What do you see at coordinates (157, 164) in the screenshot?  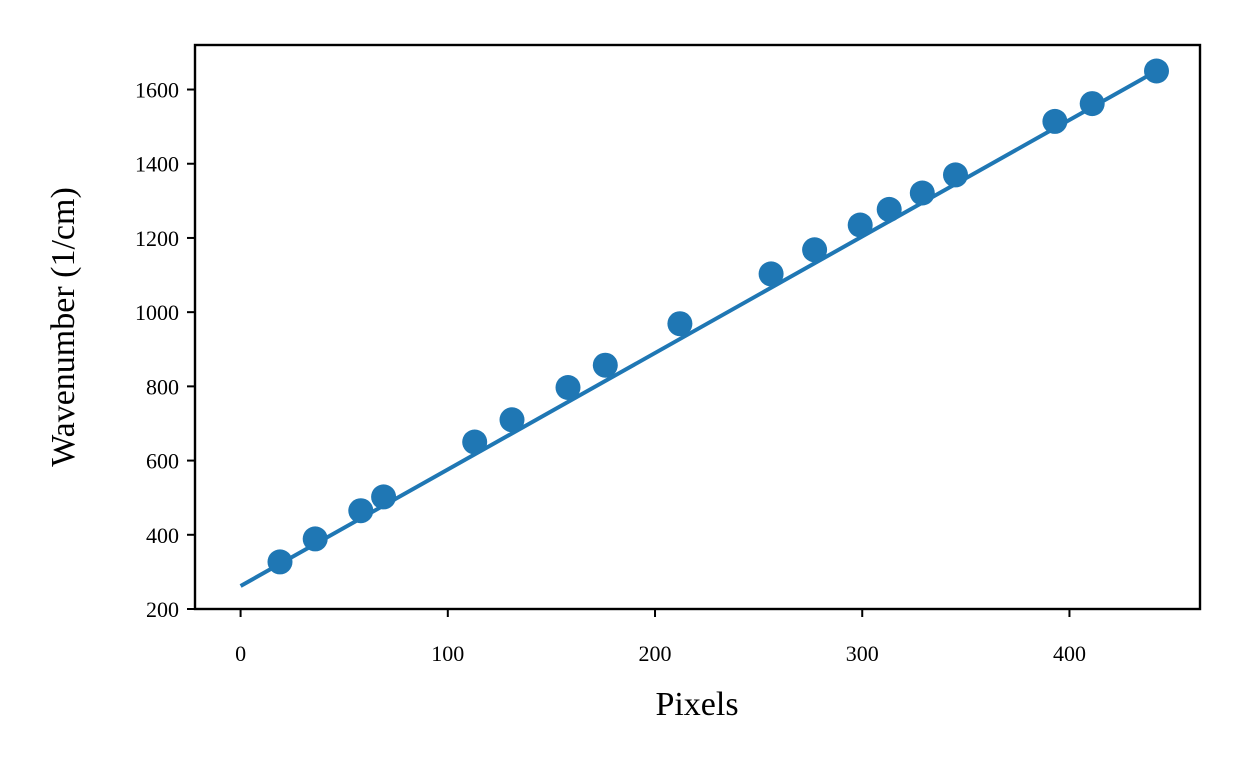 I see `y-tick-label: 1400` at bounding box center [157, 164].